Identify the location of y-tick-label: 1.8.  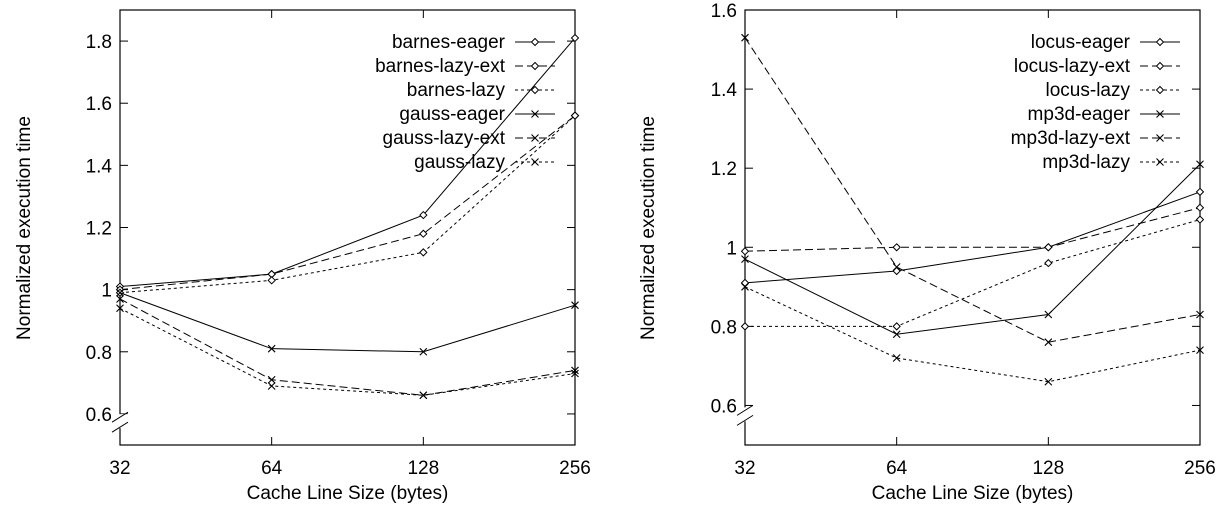
(99, 42).